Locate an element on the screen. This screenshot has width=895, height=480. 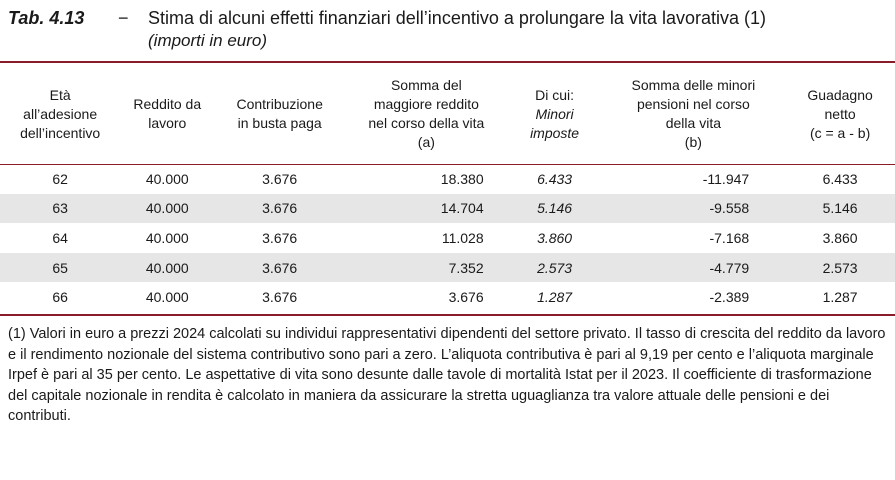
cell-lower-pensions: -2.389 is located at coordinates (729, 297).